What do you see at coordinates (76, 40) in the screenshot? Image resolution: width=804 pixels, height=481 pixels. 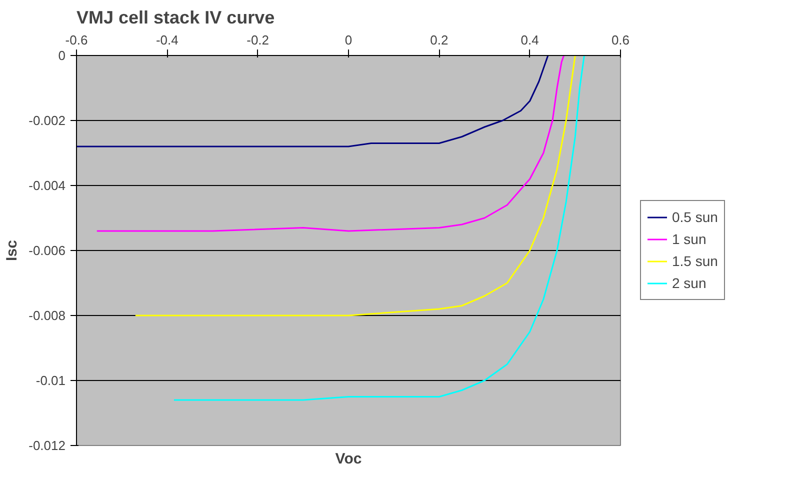 I see `x-tick-label: -0.6` at bounding box center [76, 40].